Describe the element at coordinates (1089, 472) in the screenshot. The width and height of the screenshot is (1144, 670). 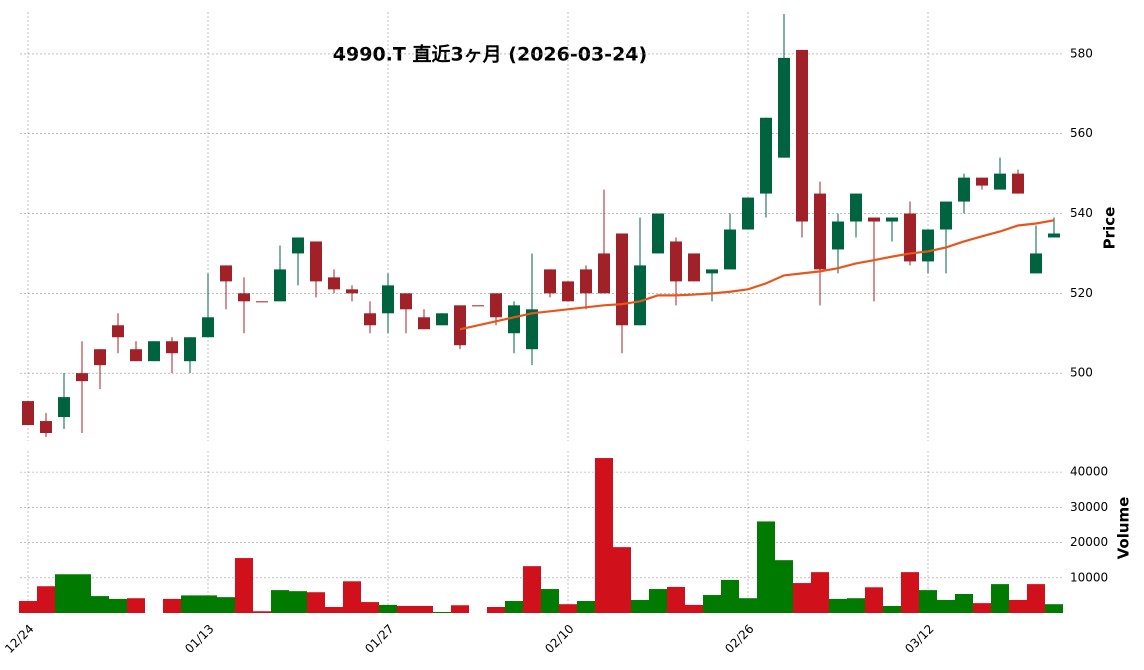
I see `y2-tick-label: 40000` at that location.